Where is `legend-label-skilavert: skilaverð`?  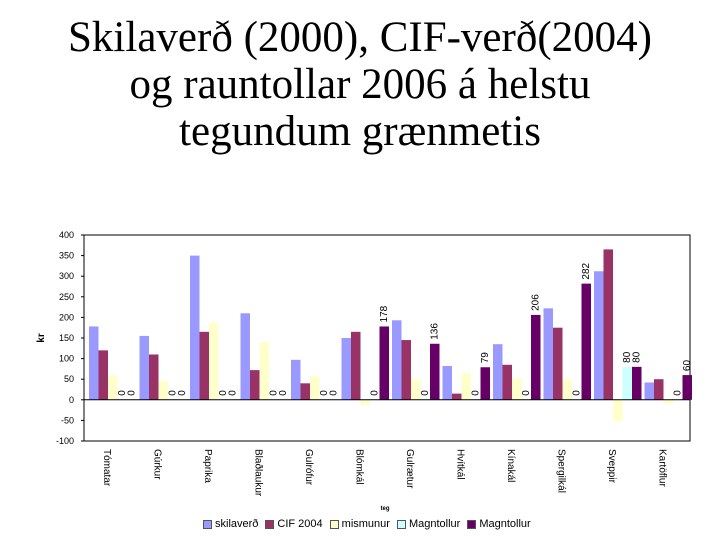 legend-label-skilavert: skilaverð is located at coordinates (237, 524).